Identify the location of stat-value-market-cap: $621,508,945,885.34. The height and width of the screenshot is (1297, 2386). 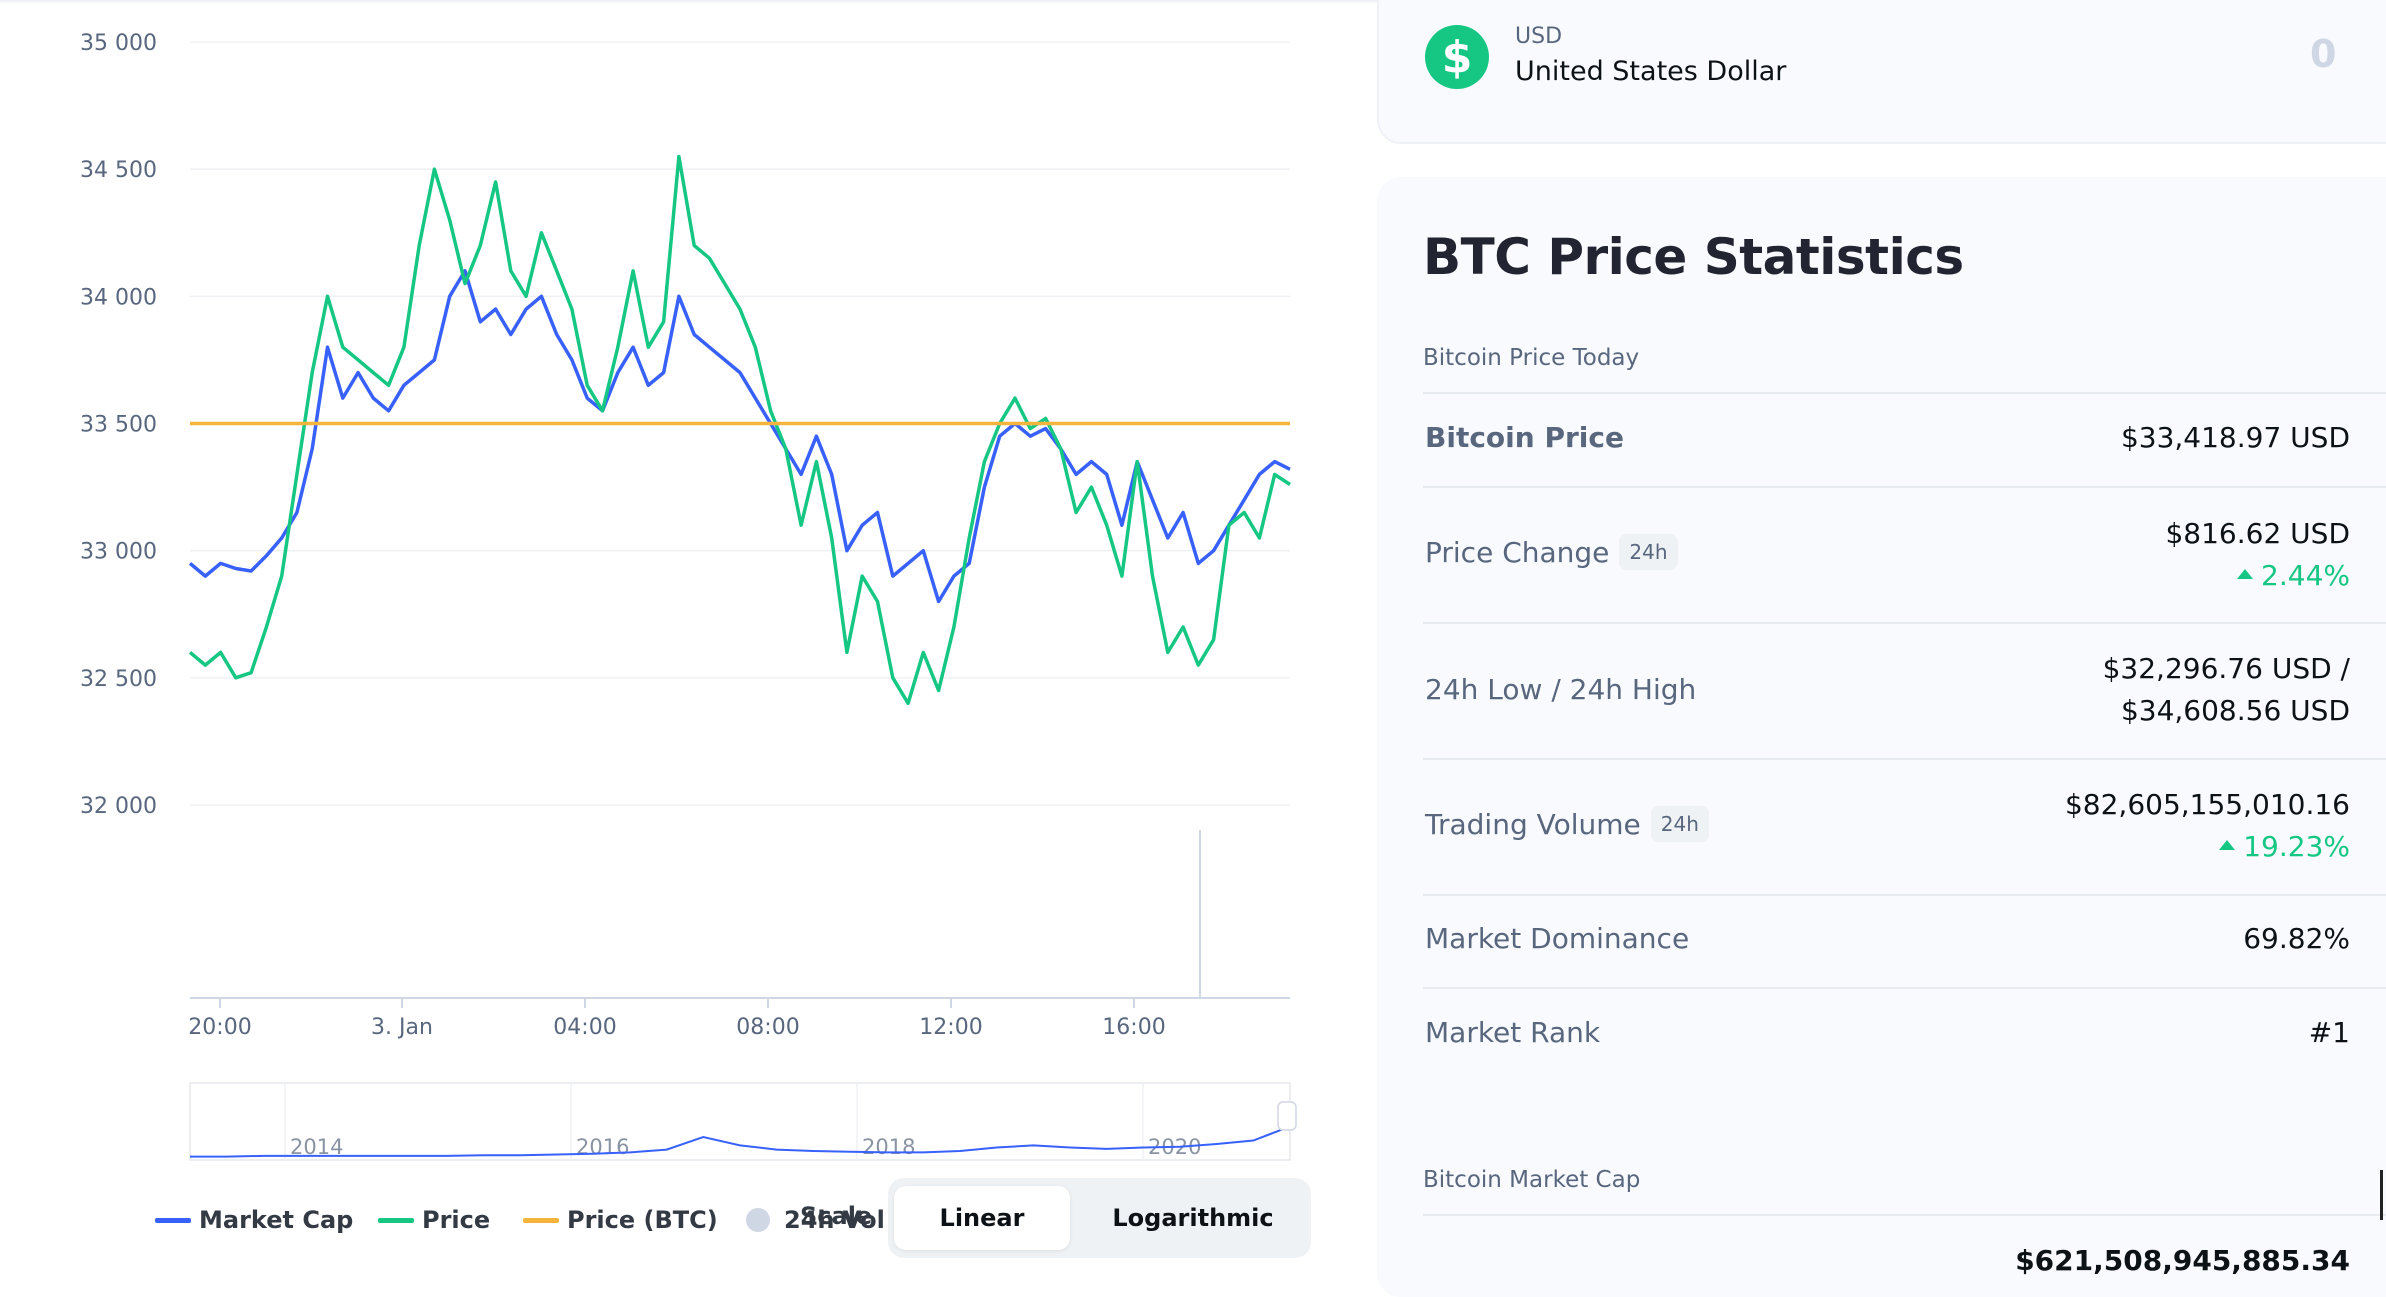
(2182, 1260).